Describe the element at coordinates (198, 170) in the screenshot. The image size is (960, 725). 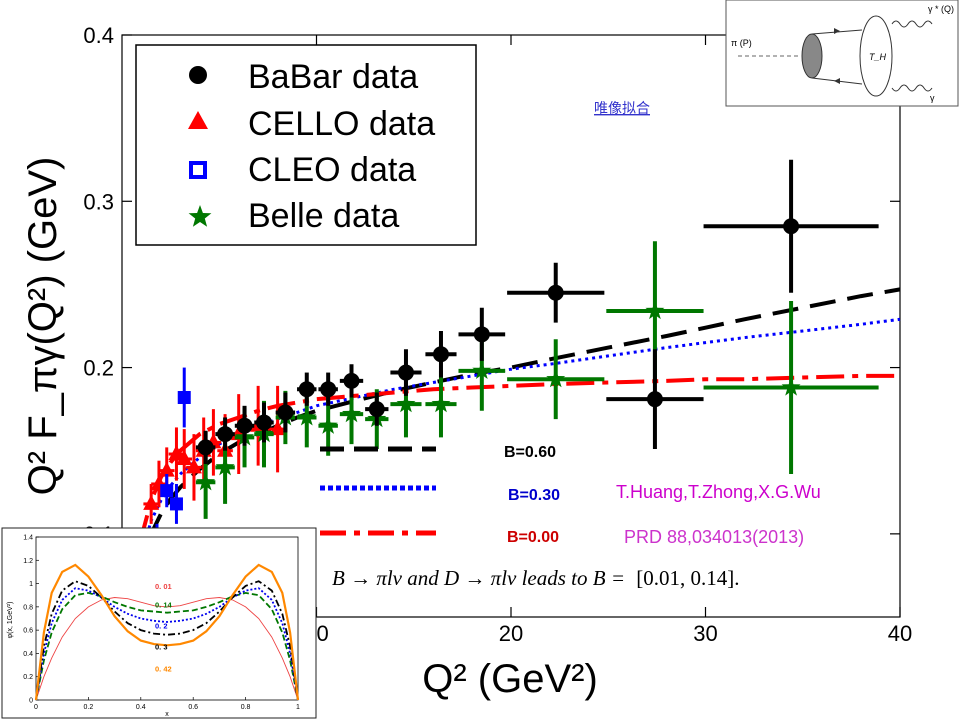
I see `legend-marker-cleo` at that location.